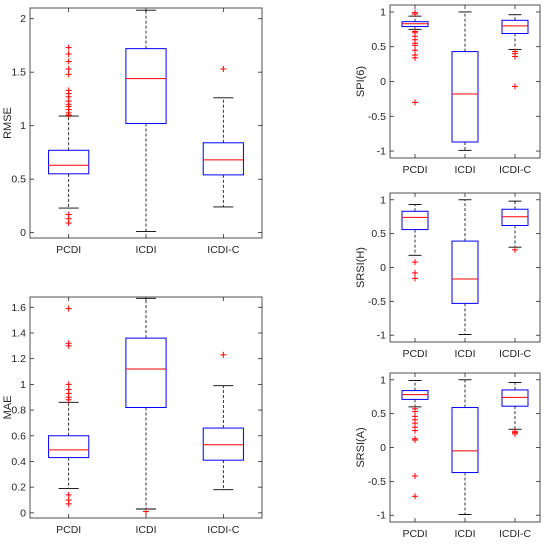 The image size is (550, 545). What do you see at coordinates (361, 447) in the screenshot?
I see `y-axis-label: SRSI(A)` at bounding box center [361, 447].